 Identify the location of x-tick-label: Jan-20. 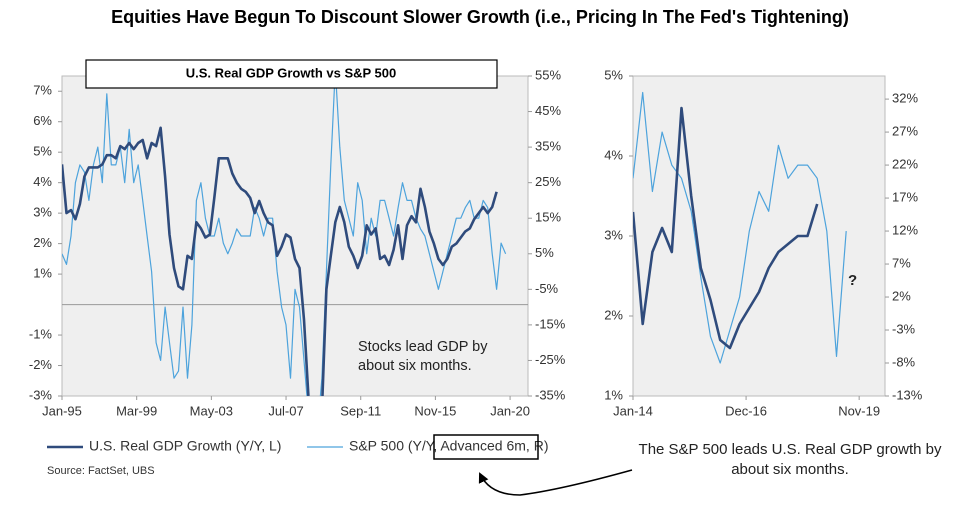
(510, 410).